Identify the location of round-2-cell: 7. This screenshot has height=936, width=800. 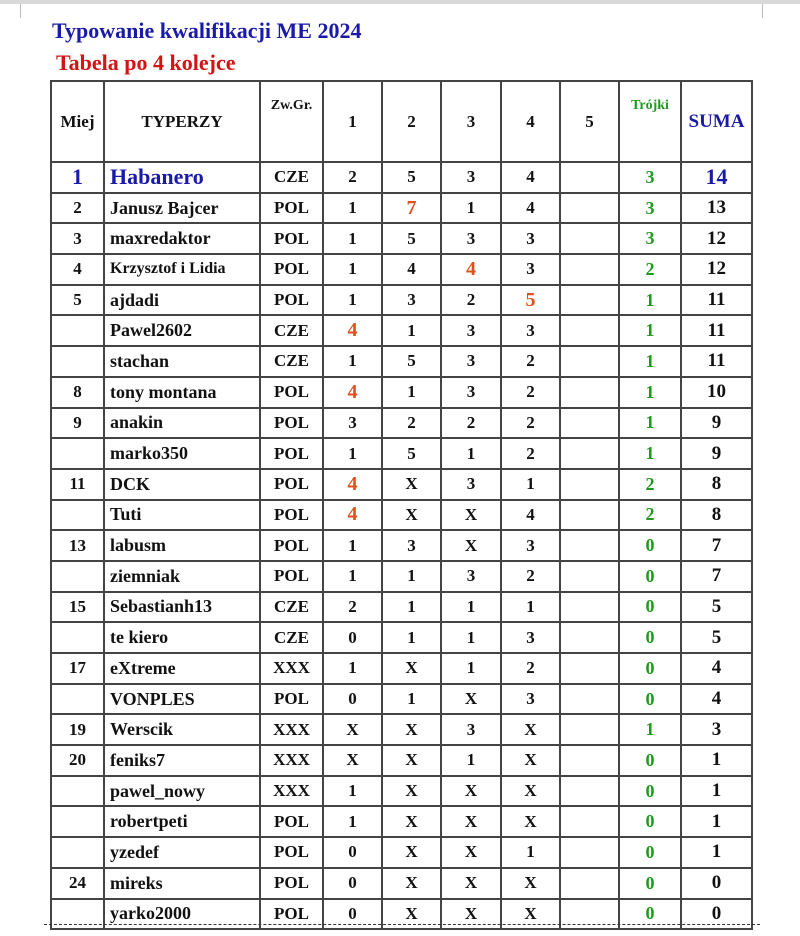
(411, 208).